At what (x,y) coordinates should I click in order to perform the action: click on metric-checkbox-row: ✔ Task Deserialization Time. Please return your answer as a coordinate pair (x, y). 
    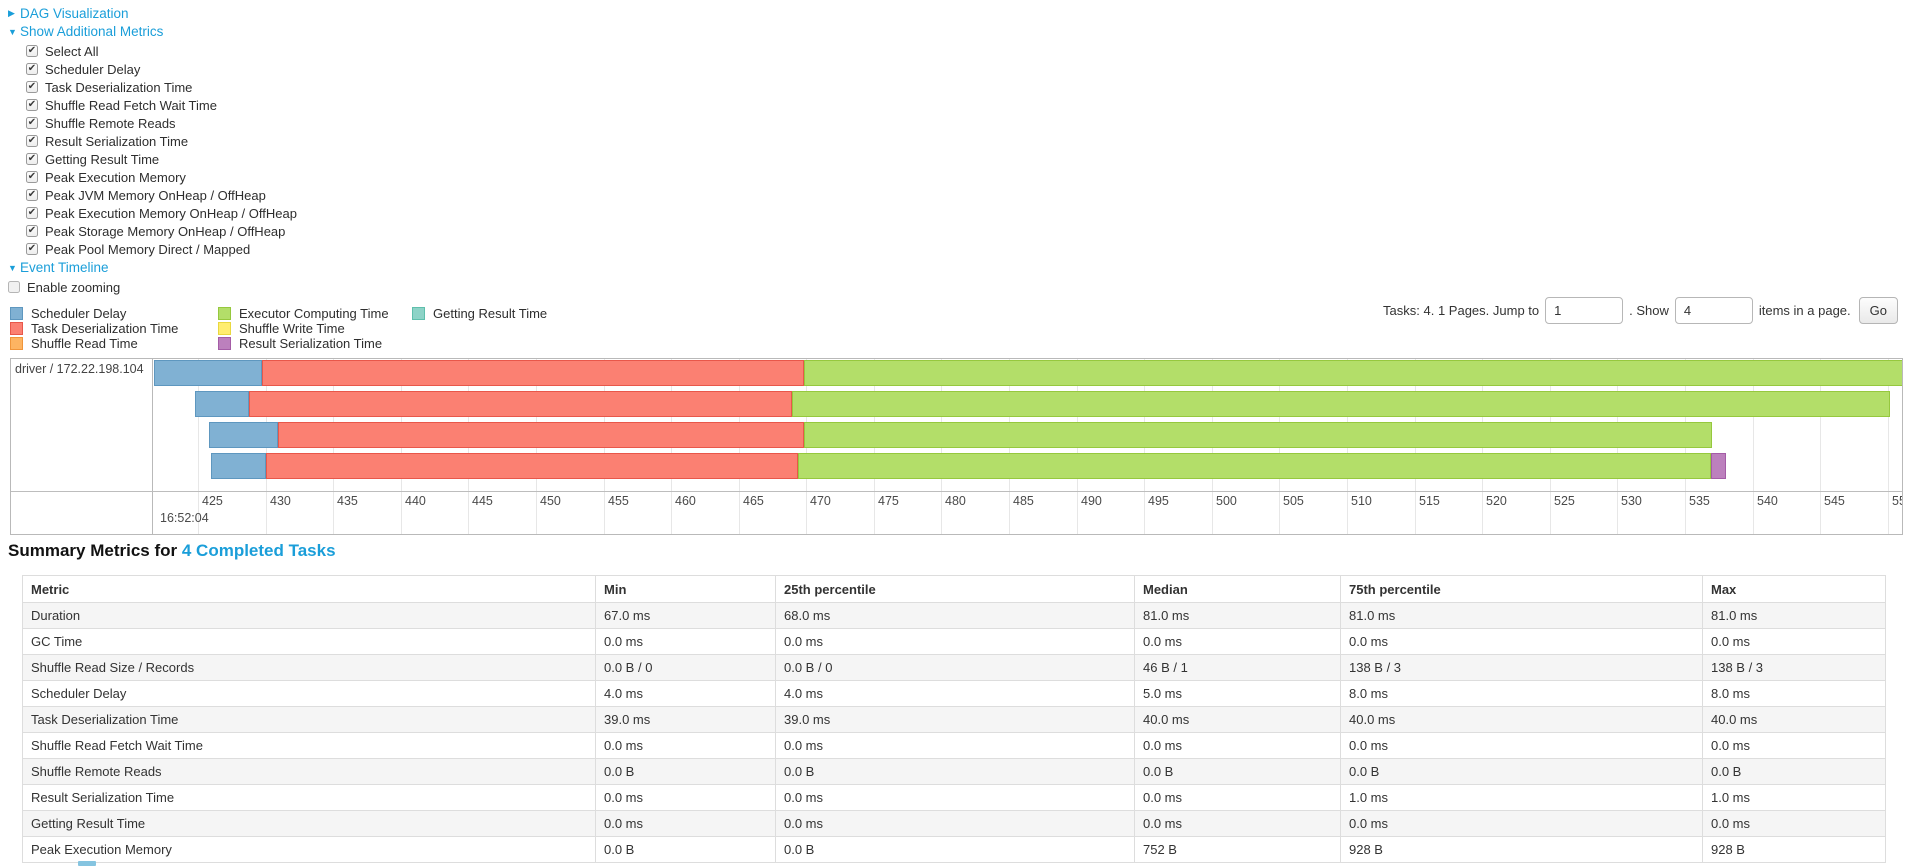
    Looking at the image, I should click on (161, 87).